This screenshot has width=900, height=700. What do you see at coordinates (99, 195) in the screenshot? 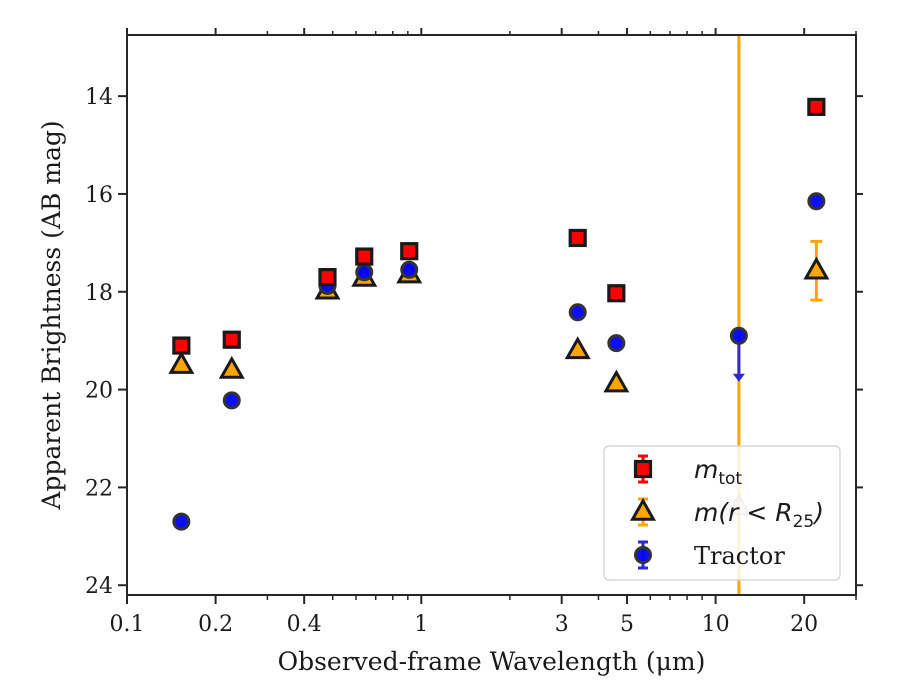
I see `y-tick-label: 16` at bounding box center [99, 195].